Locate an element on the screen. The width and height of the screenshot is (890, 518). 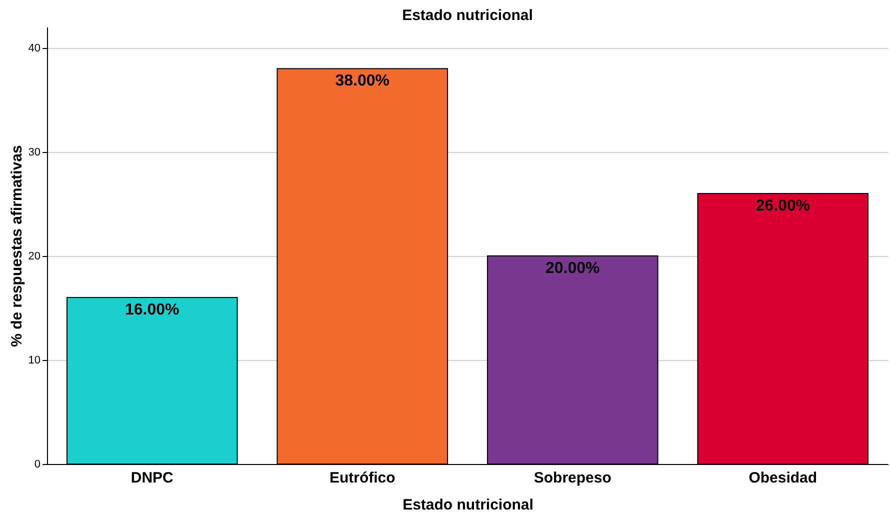
x-axis-title: Estado nutricional is located at coordinates (468, 505).